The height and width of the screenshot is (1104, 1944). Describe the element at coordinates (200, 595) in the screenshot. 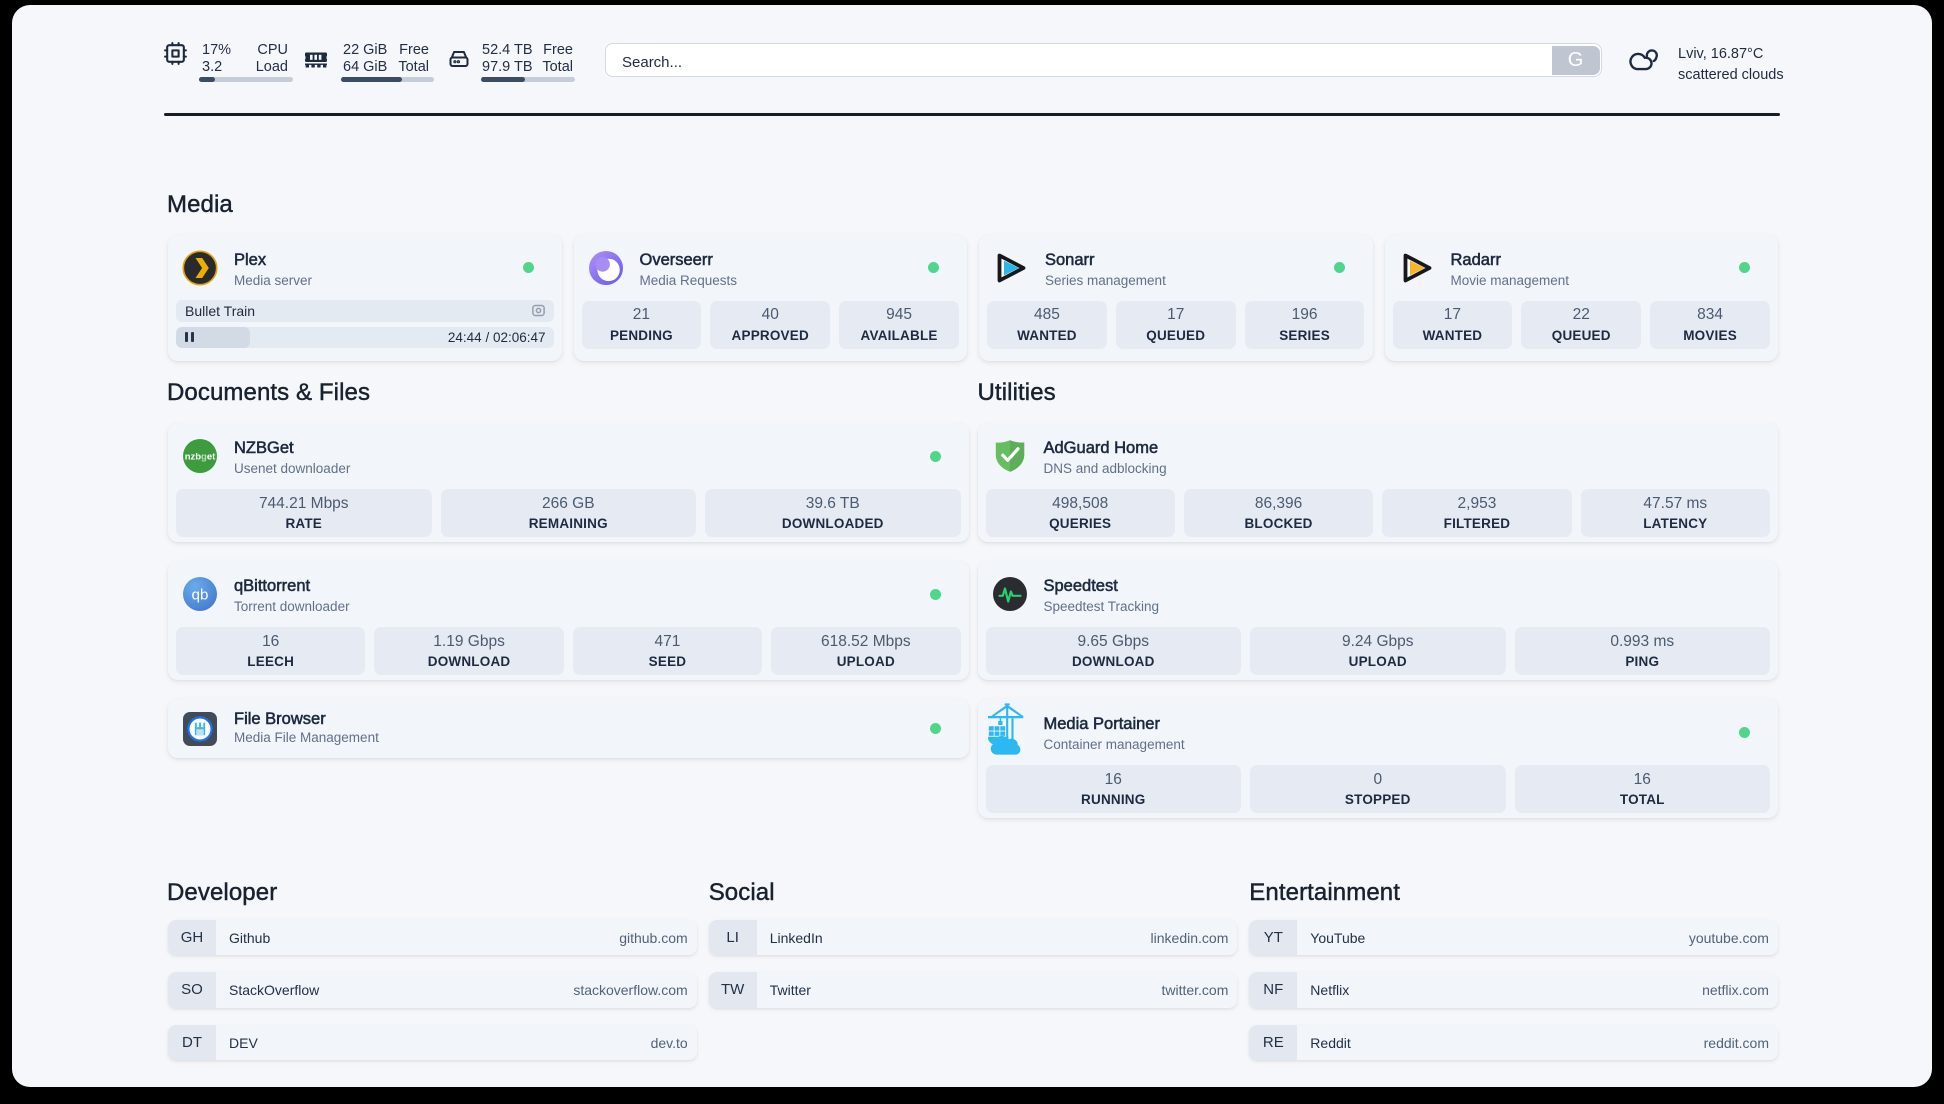

I see `svg-text: qb` at that location.